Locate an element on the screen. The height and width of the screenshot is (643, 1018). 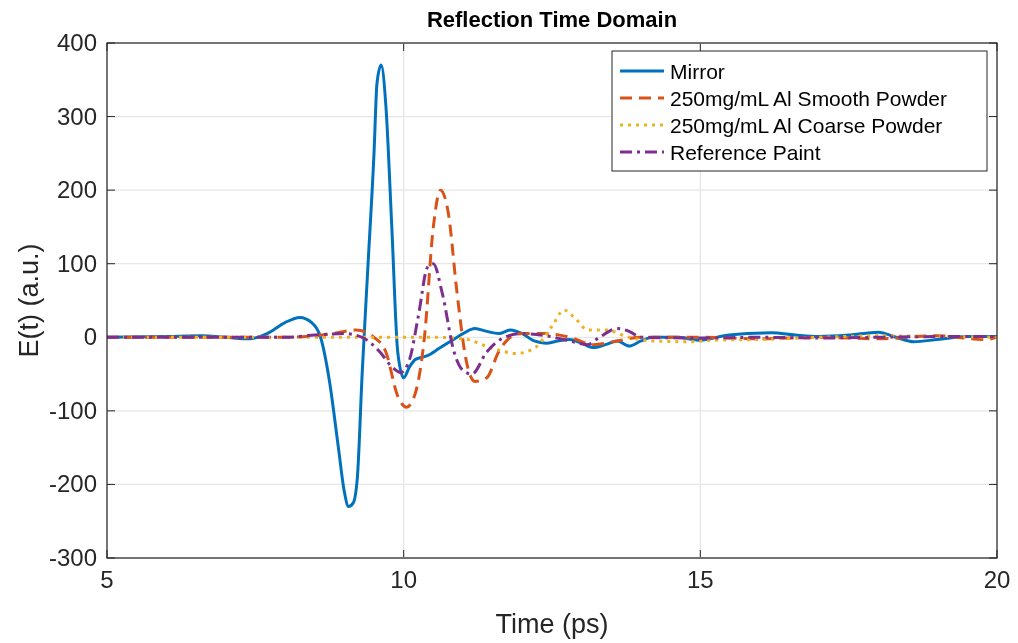
x-tick-label: 5 is located at coordinates (107, 579).